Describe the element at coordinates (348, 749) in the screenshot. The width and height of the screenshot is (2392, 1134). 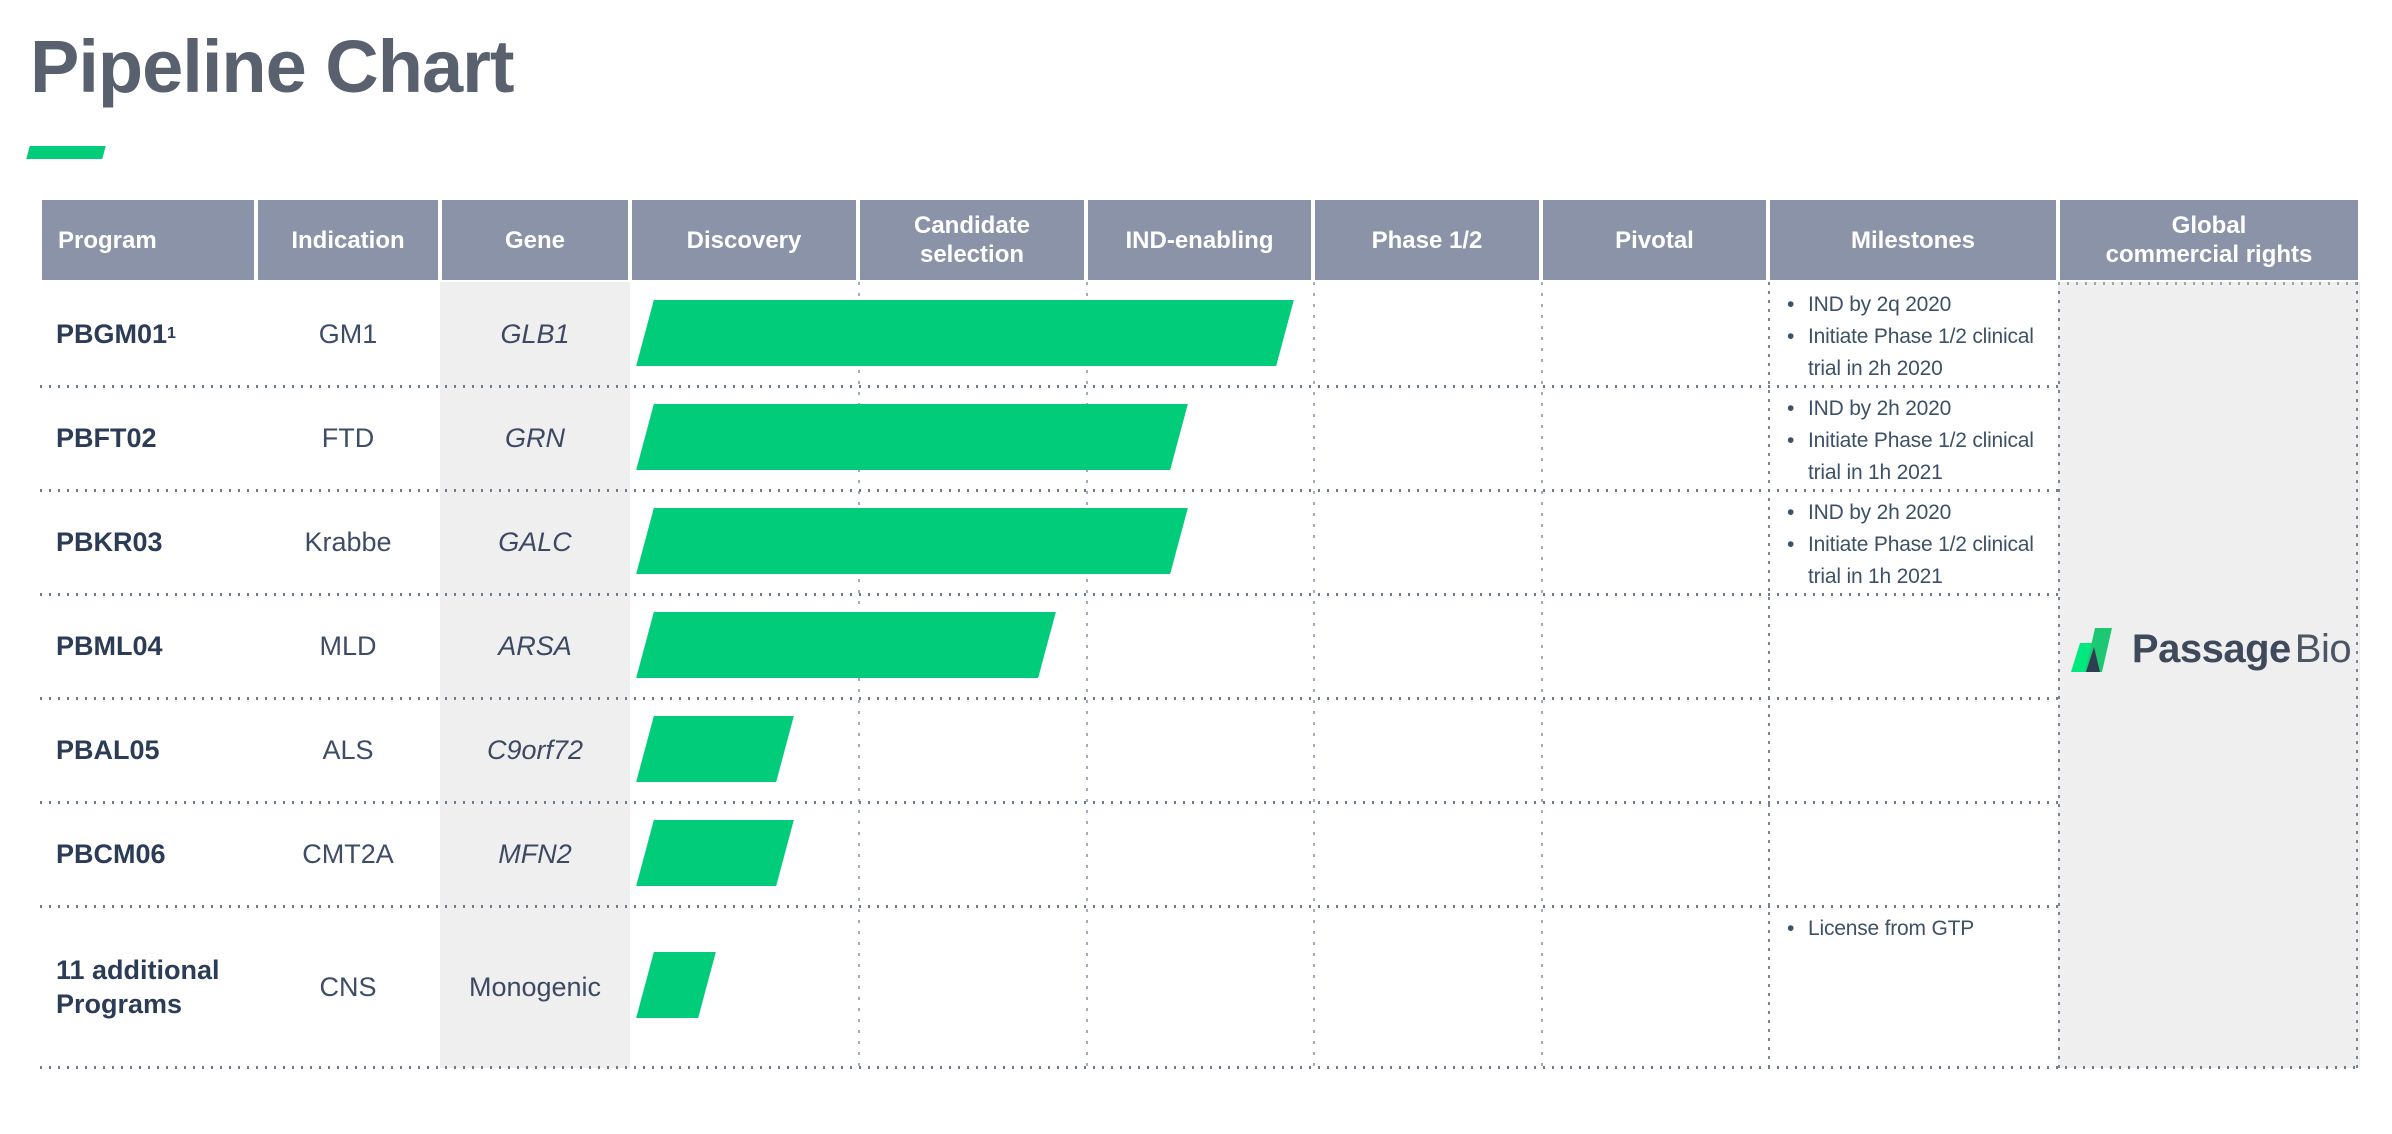
I see `indication-value: ALS` at that location.